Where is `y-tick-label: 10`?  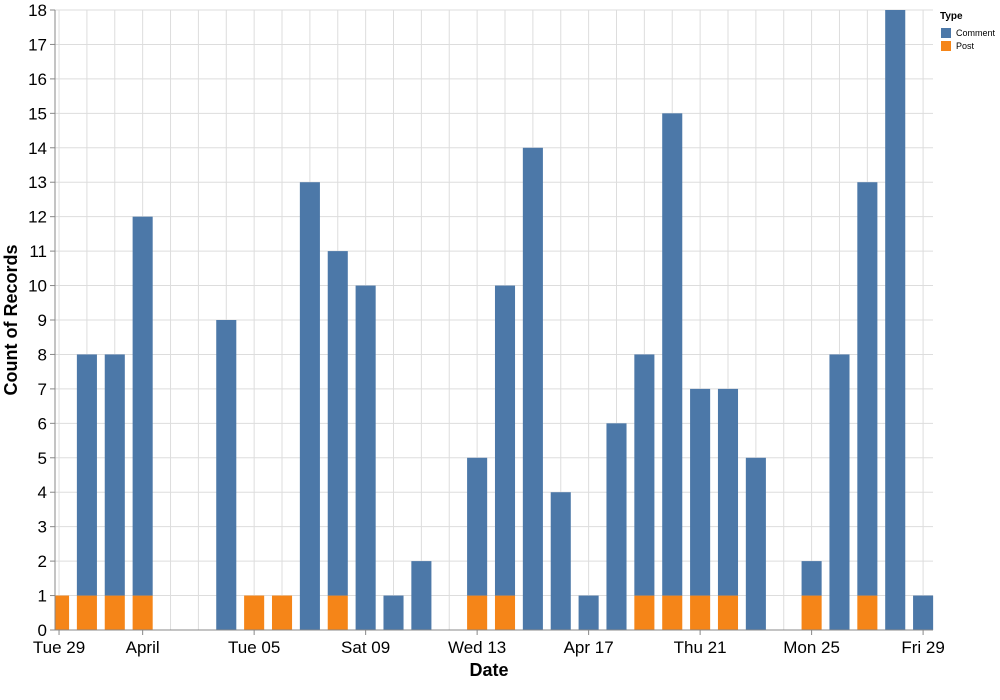
y-tick-label: 10 is located at coordinates (37, 286).